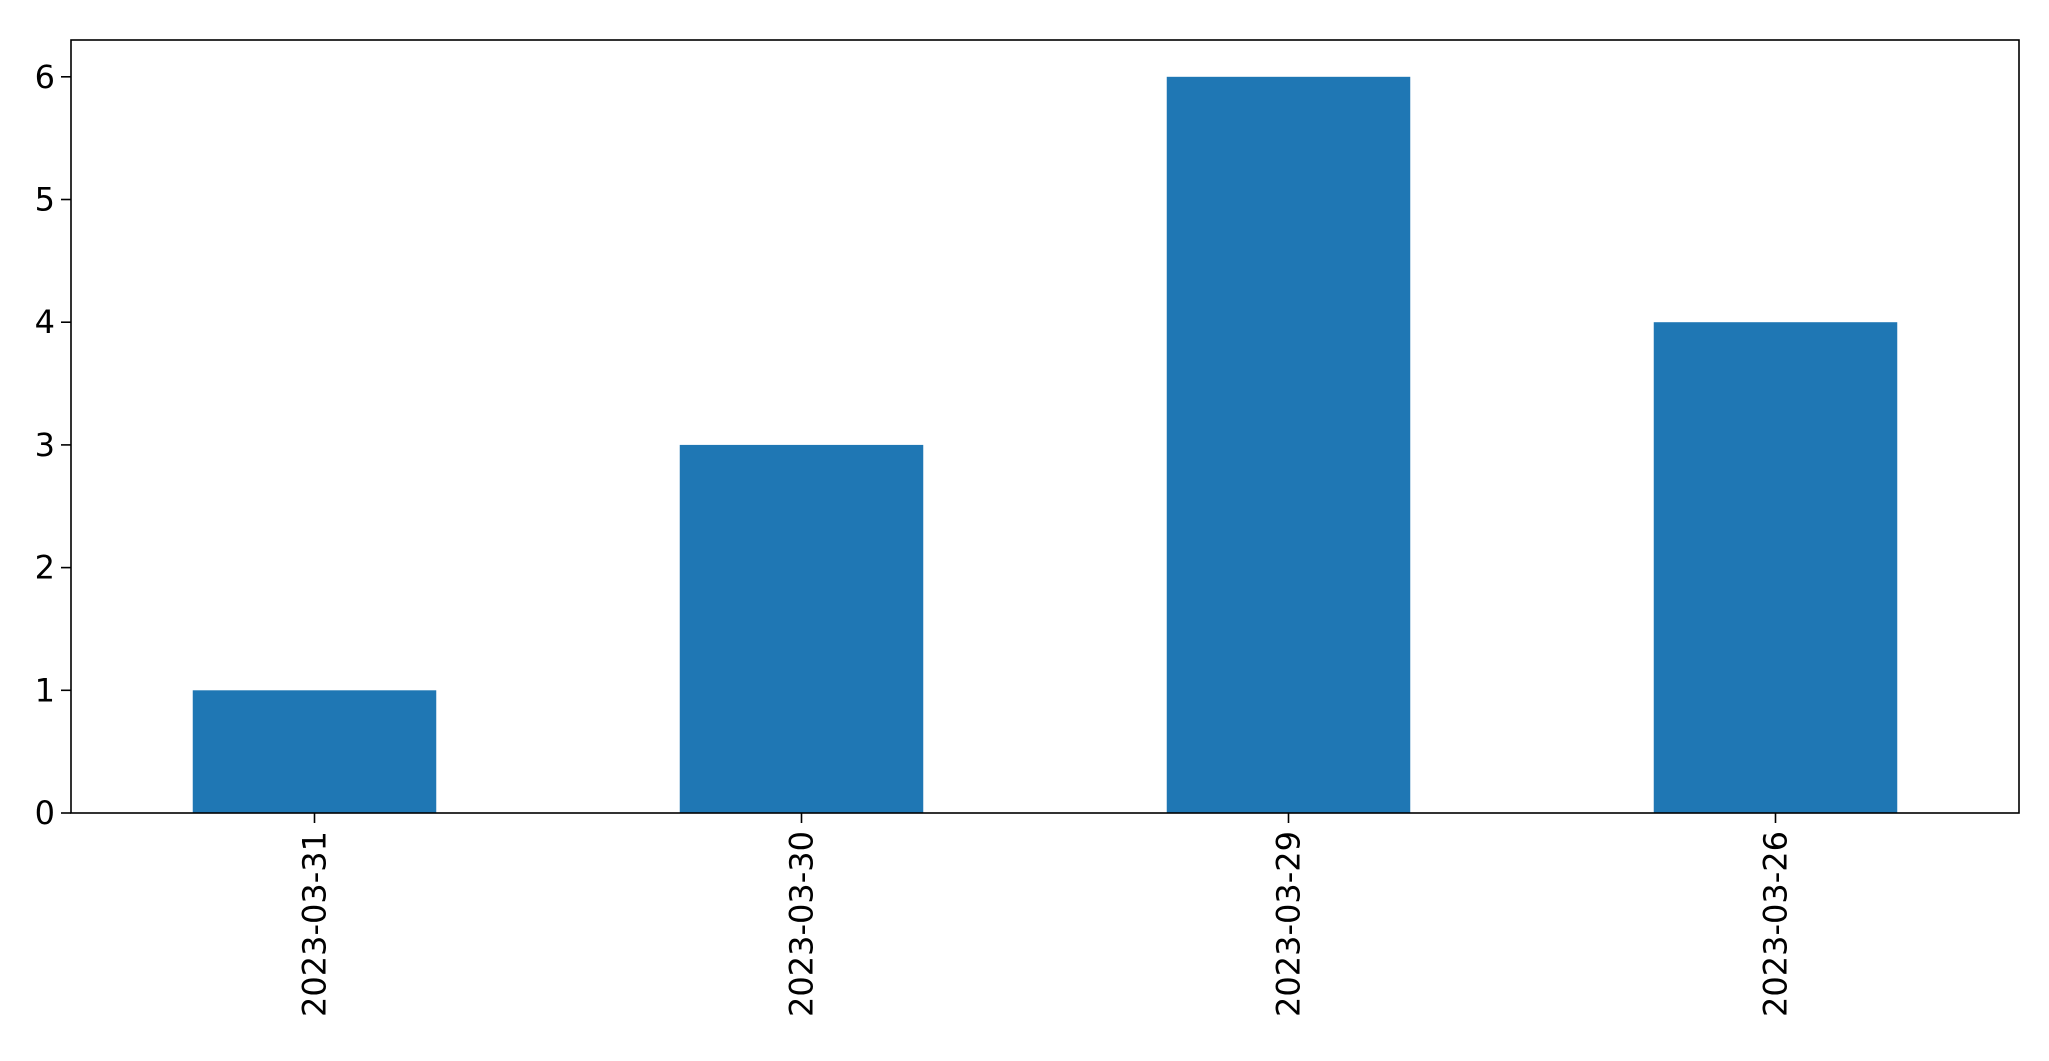 The image size is (2049, 1061). What do you see at coordinates (45, 813) in the screenshot?
I see `y-tick-label: 0` at bounding box center [45, 813].